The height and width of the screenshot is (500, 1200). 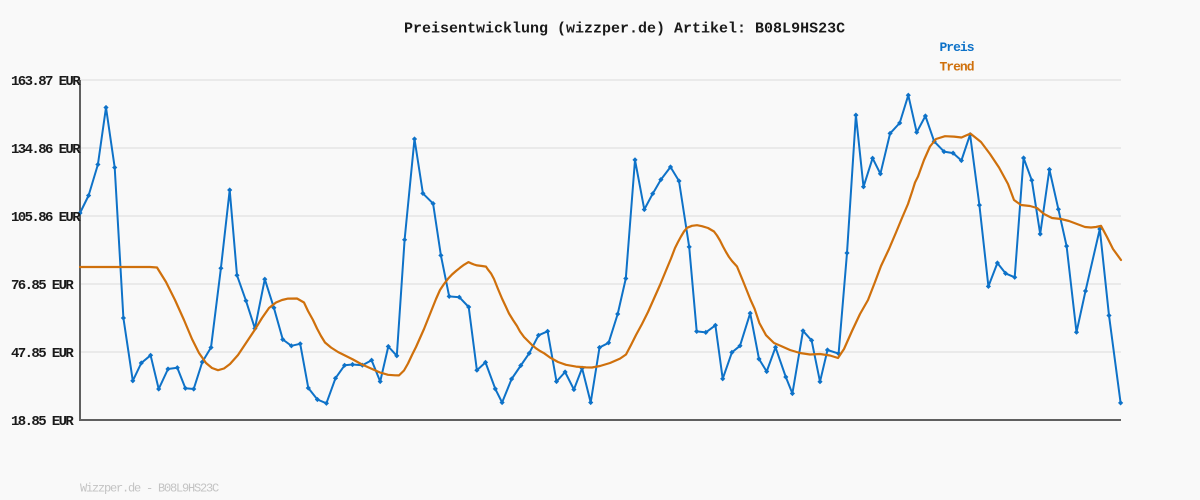 What do you see at coordinates (957, 67) in the screenshot?
I see `svg-text: Trend` at bounding box center [957, 67].